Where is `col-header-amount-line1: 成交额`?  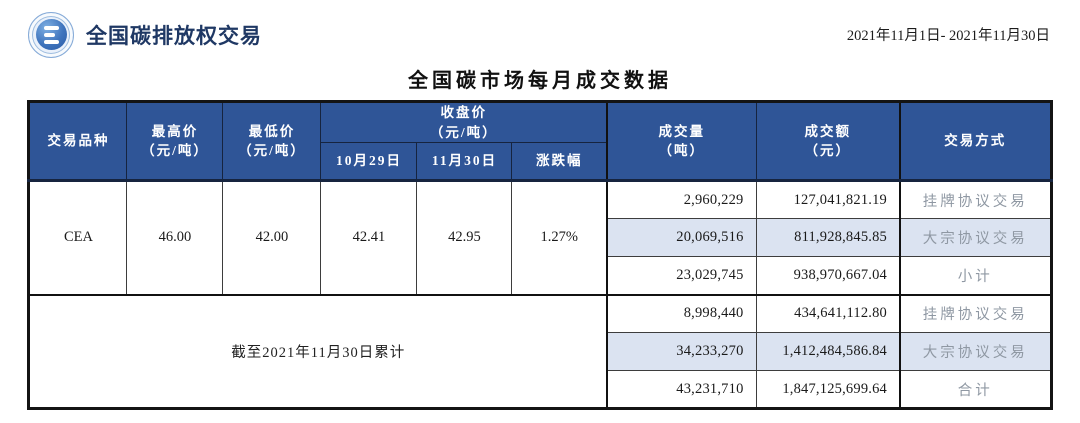 col-header-amount-line1: 成交额 is located at coordinates (828, 131).